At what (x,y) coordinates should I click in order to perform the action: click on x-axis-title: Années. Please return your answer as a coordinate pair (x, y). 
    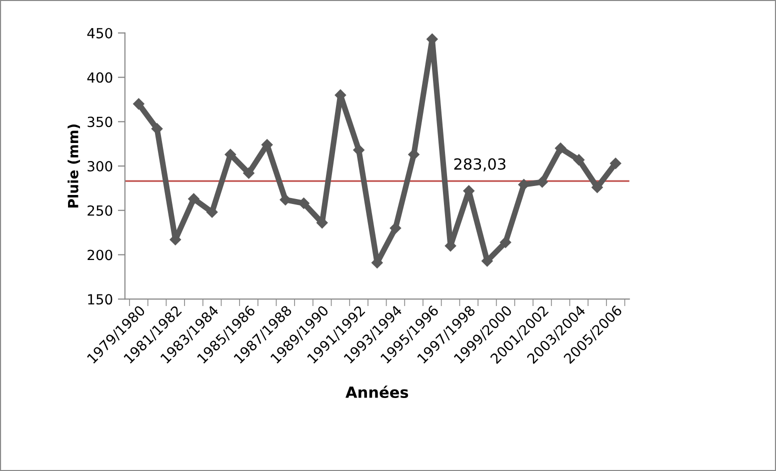
    Looking at the image, I should click on (377, 392).